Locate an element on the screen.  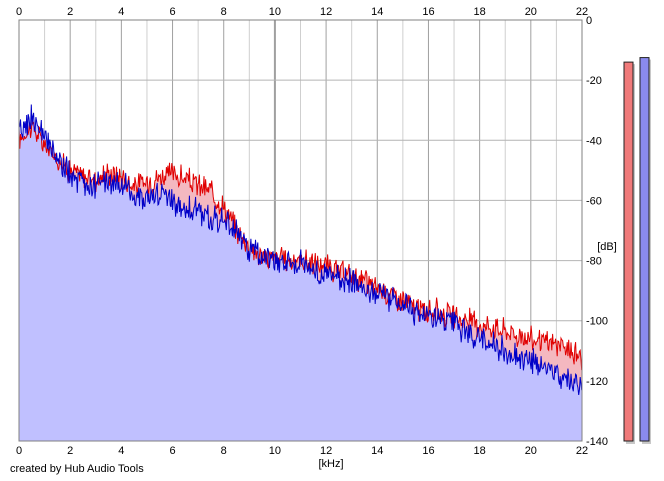
y-tick-labels: 0 -20 -40 -60 -80 -100 -120 -140 is located at coordinates (597, 231).